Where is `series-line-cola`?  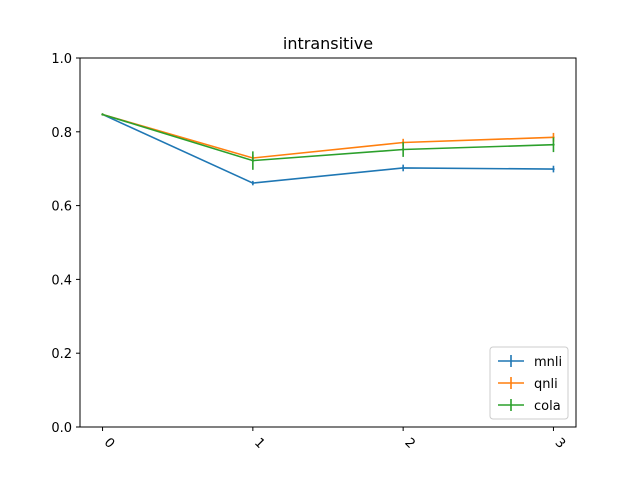
series-line-cola is located at coordinates (328, 137).